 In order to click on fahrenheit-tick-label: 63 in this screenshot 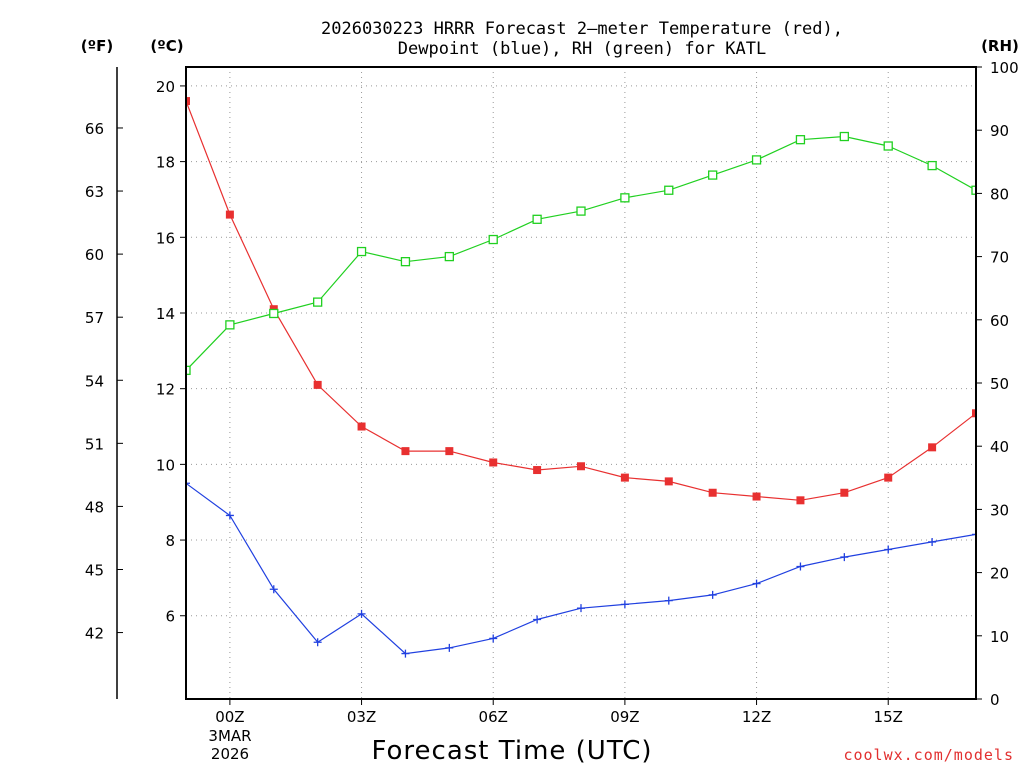, I will do `click(94, 192)`.